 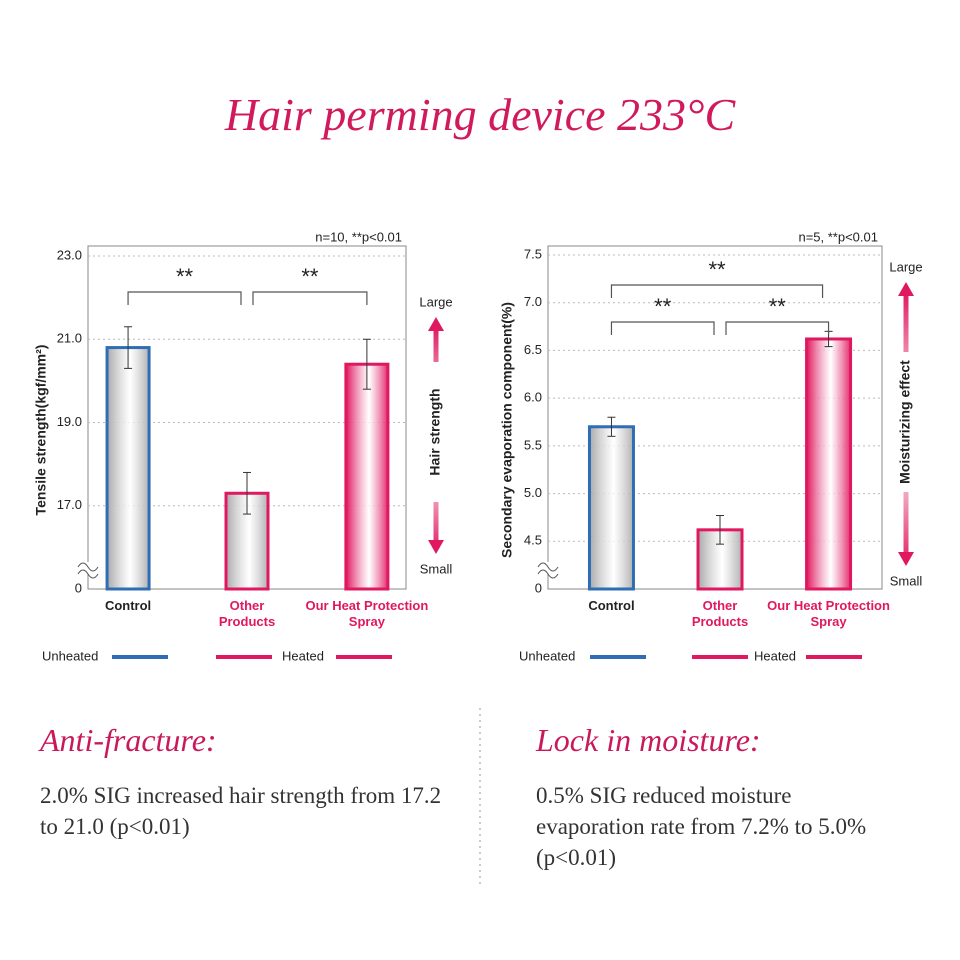 I want to click on y-tick-label: 6.0, so click(x=533, y=397).